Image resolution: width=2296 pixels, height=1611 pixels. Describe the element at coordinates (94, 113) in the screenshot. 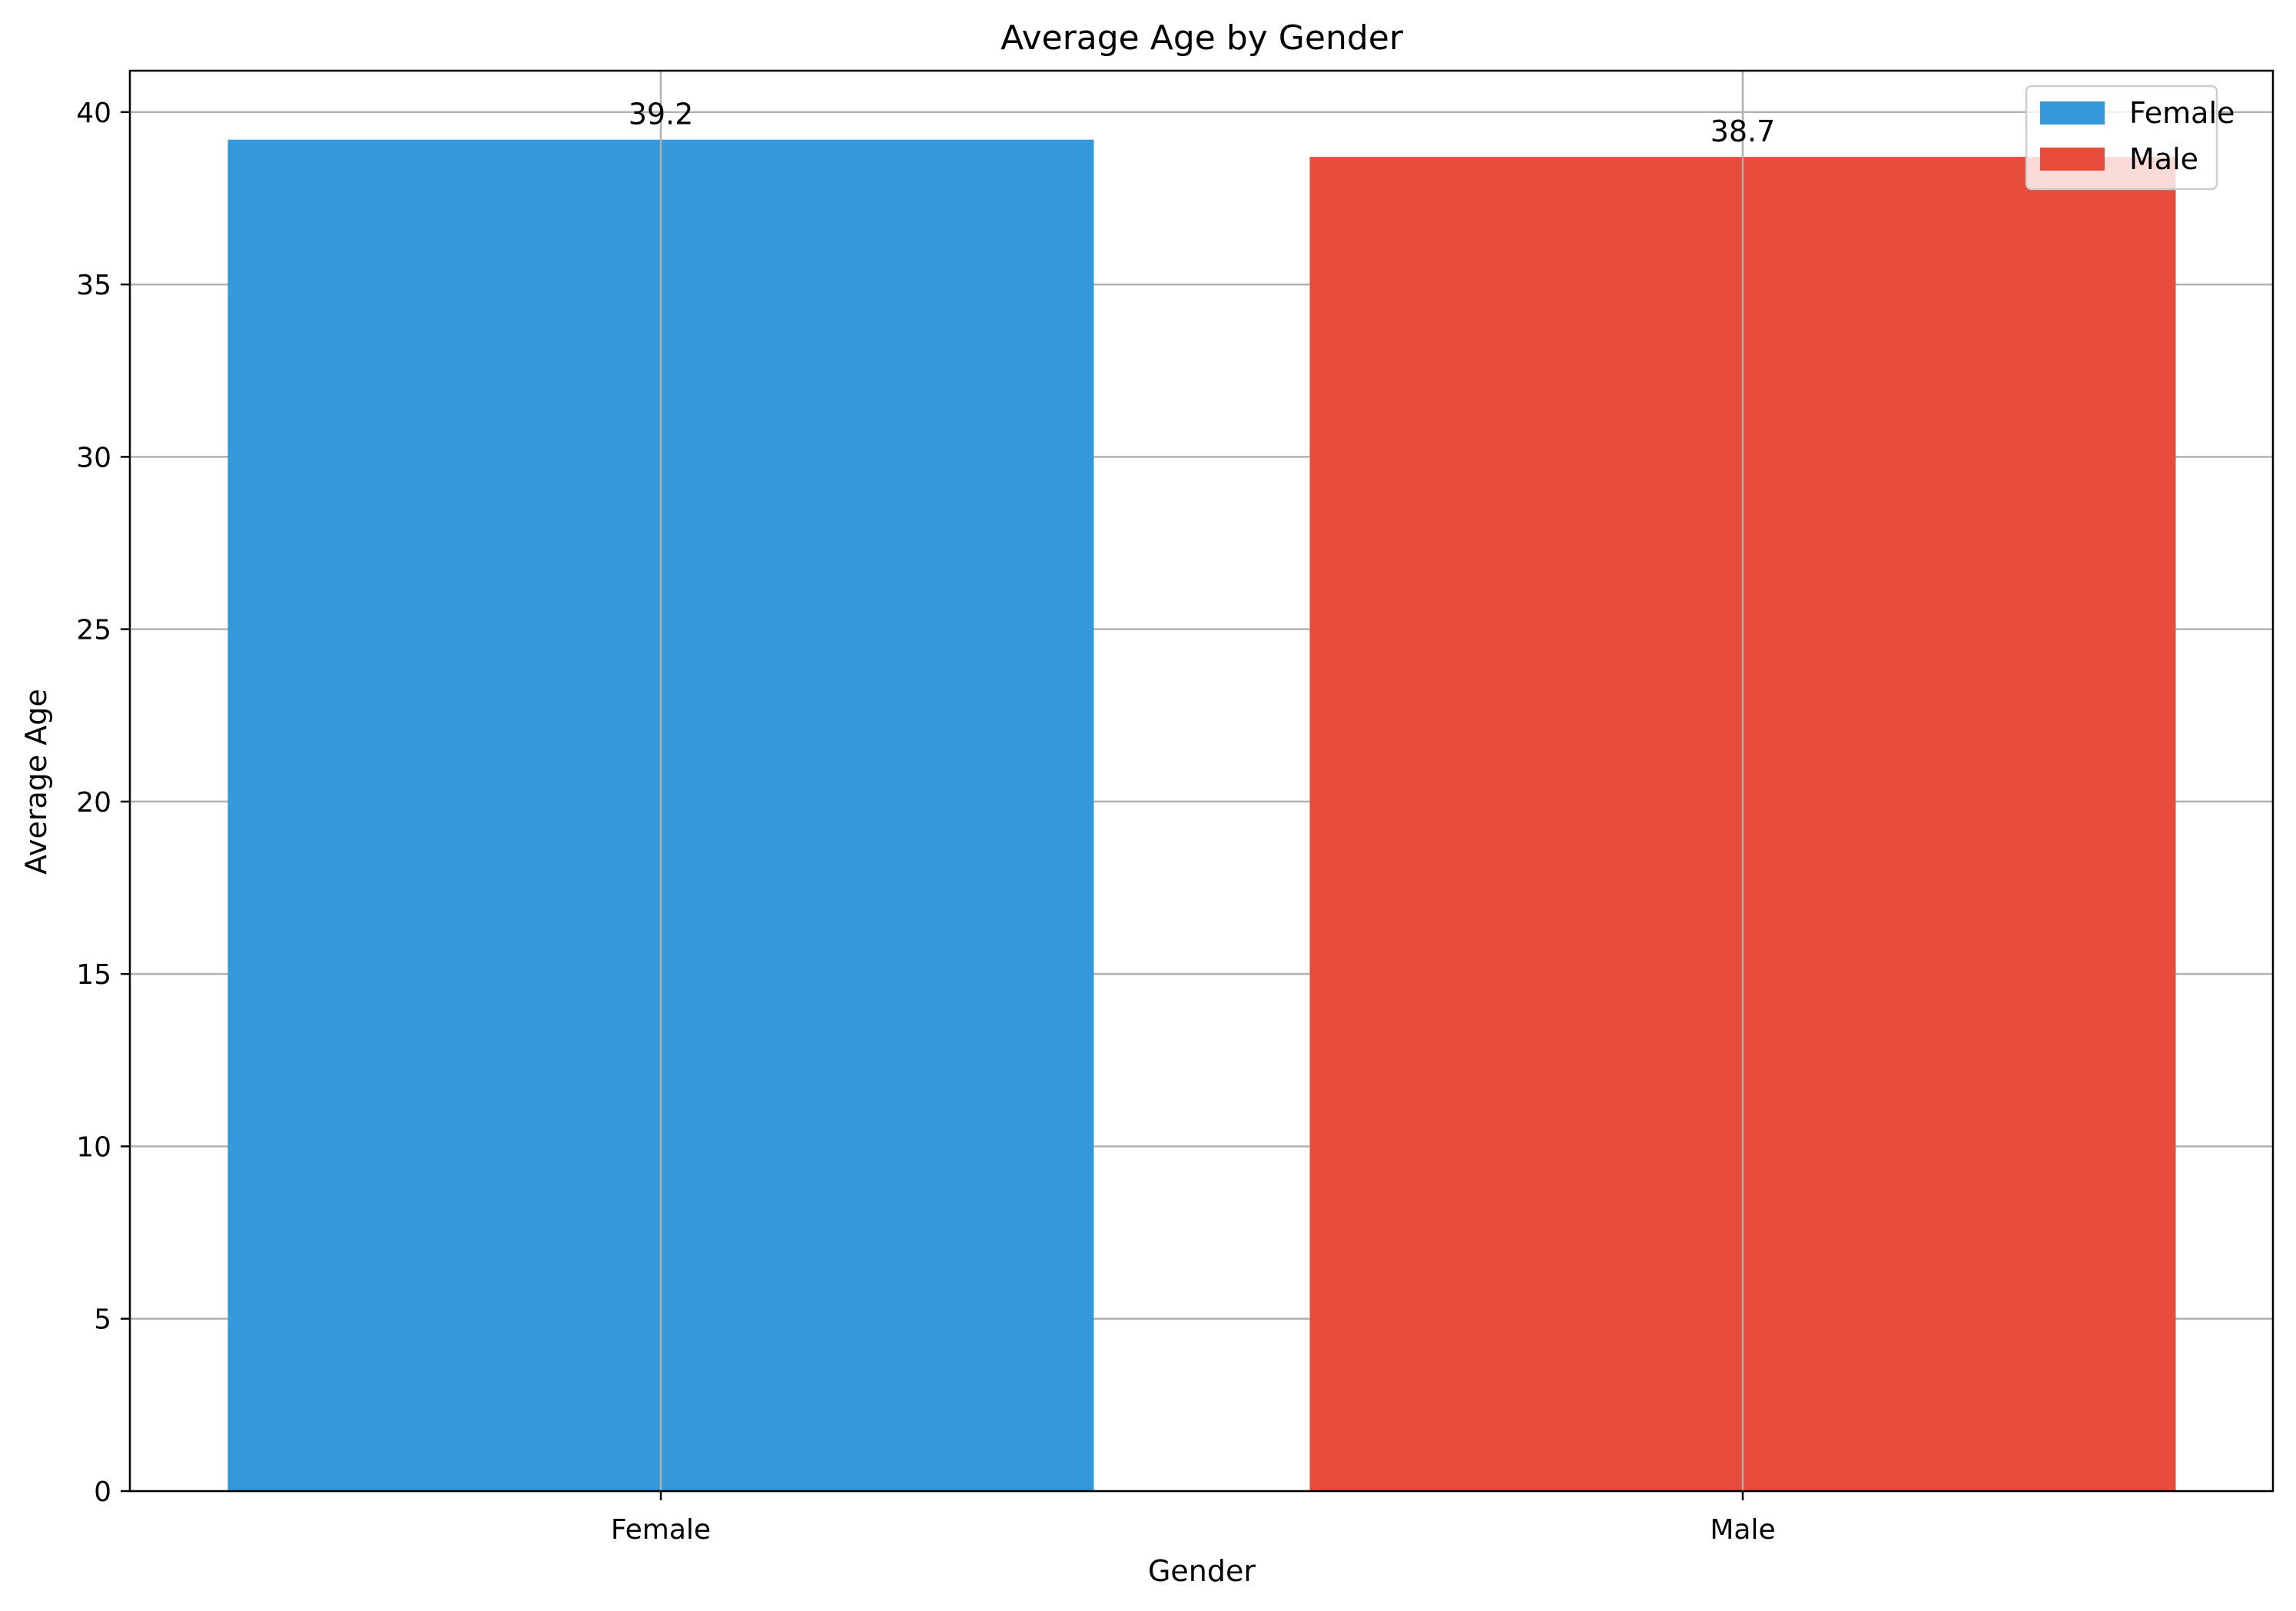

I see `y-tick-label: 40` at that location.